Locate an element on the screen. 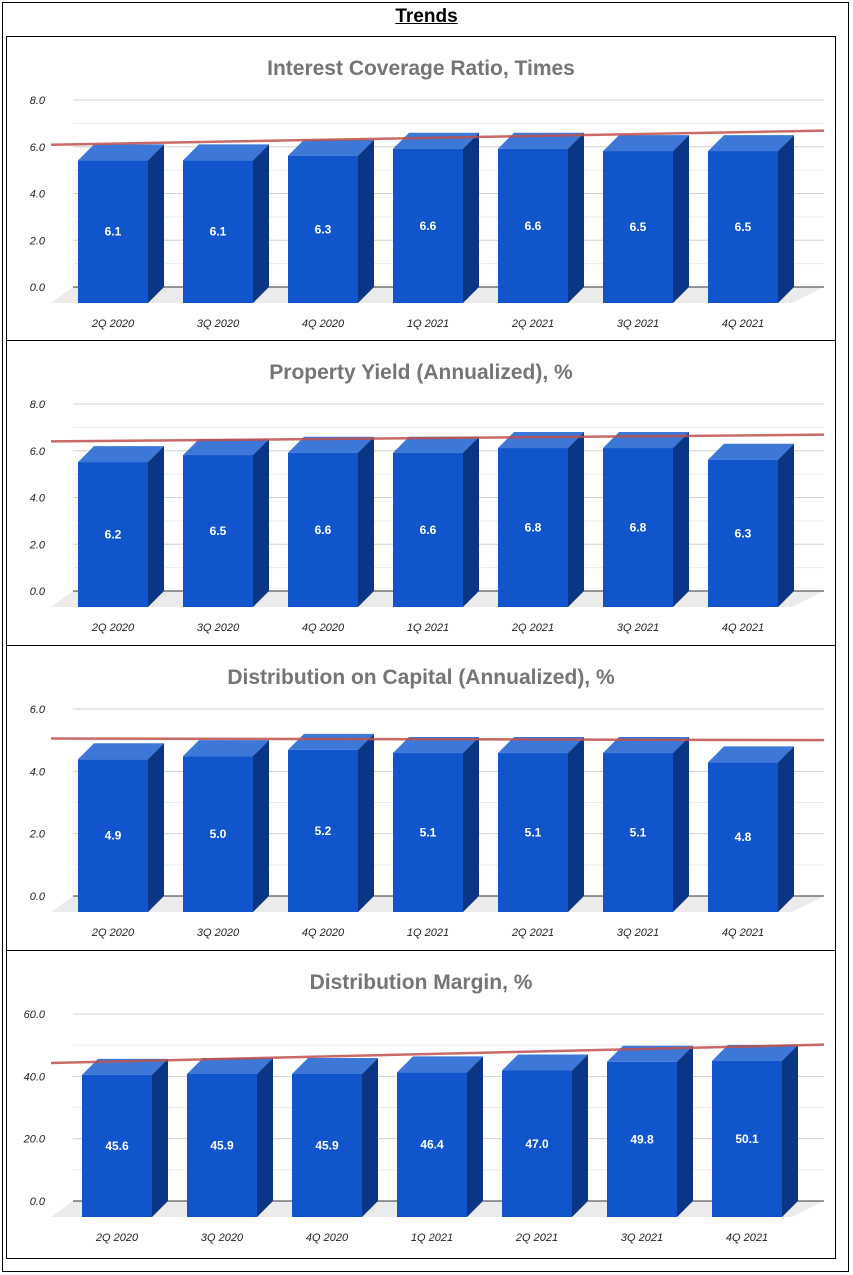 The image size is (853, 1275). y-tick-label: 20.0 is located at coordinates (34, 1140).